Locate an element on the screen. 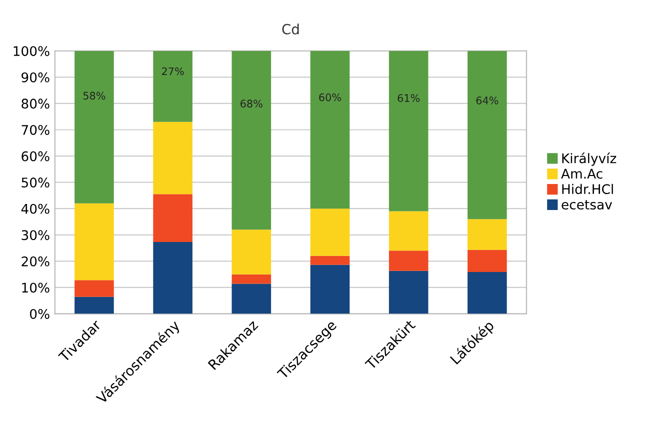 The height and width of the screenshot is (424, 646). y-tick-label: 30% is located at coordinates (36, 235).